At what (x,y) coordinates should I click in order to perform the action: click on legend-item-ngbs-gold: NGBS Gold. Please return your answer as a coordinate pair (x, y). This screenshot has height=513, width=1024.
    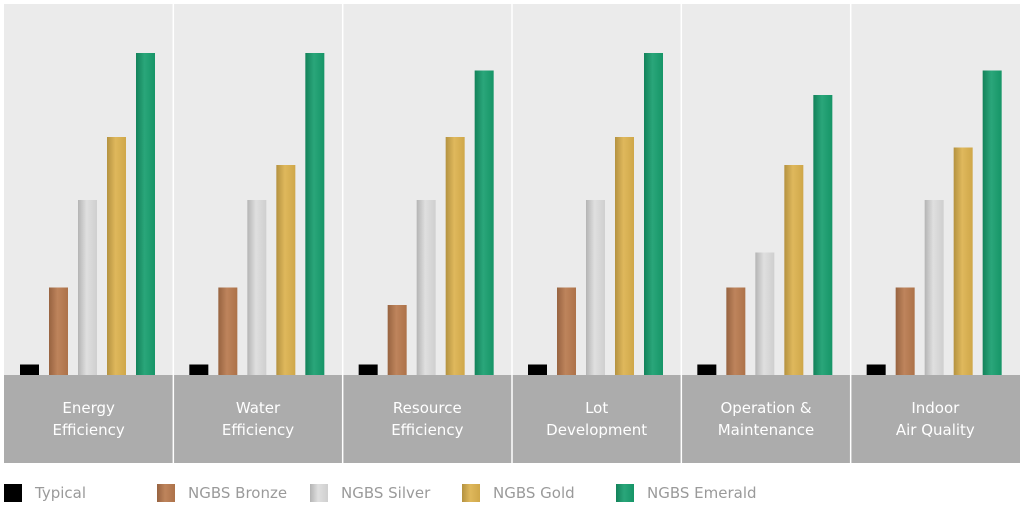
    Looking at the image, I should click on (518, 493).